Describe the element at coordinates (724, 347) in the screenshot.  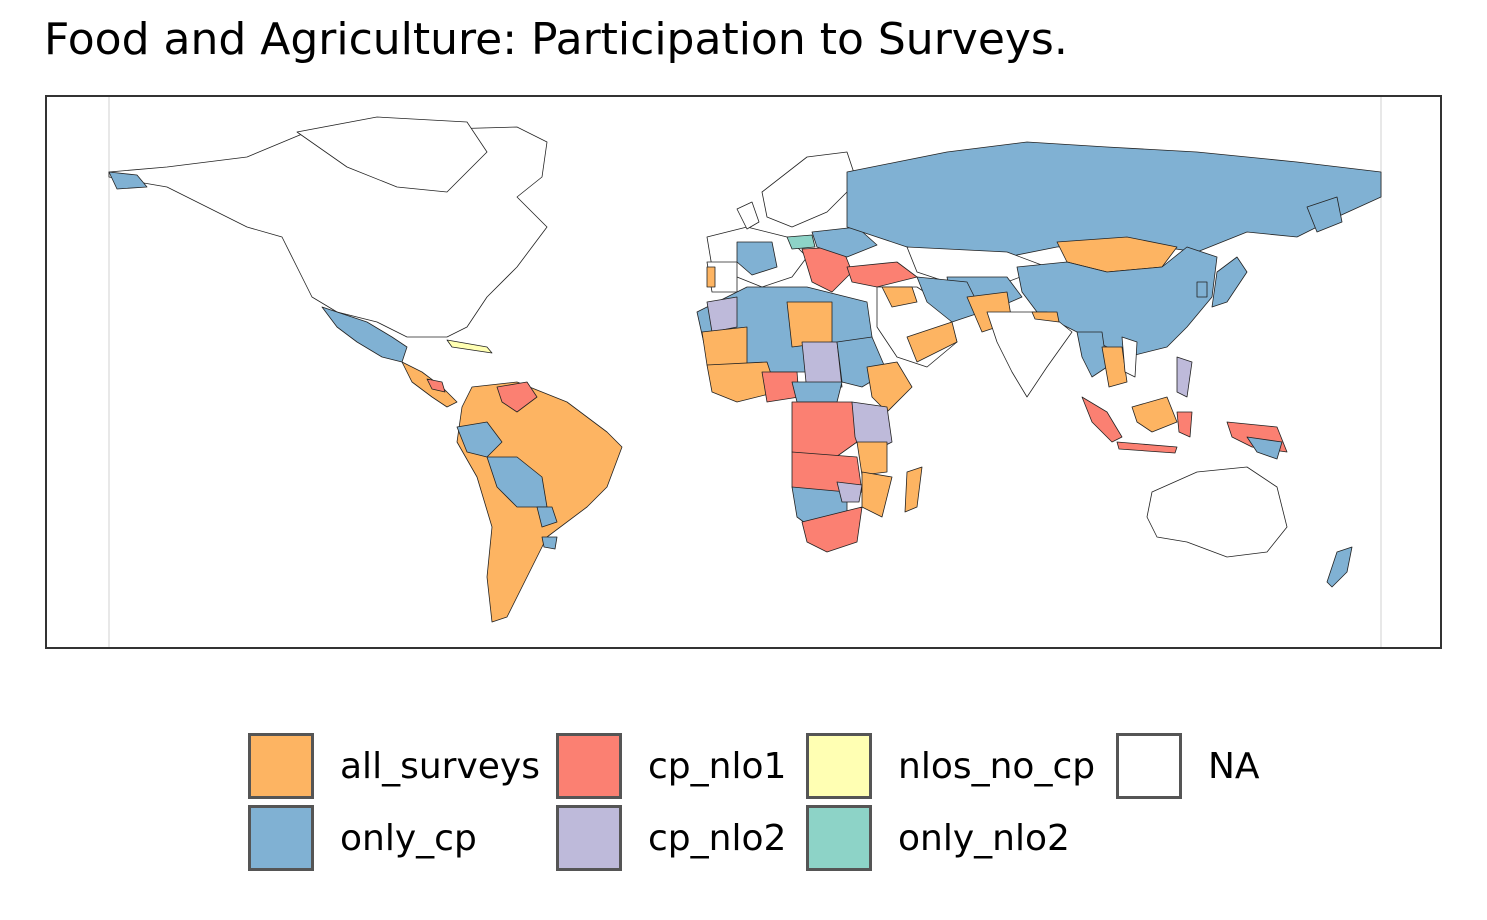
I see `country-mauritania-mali` at that location.